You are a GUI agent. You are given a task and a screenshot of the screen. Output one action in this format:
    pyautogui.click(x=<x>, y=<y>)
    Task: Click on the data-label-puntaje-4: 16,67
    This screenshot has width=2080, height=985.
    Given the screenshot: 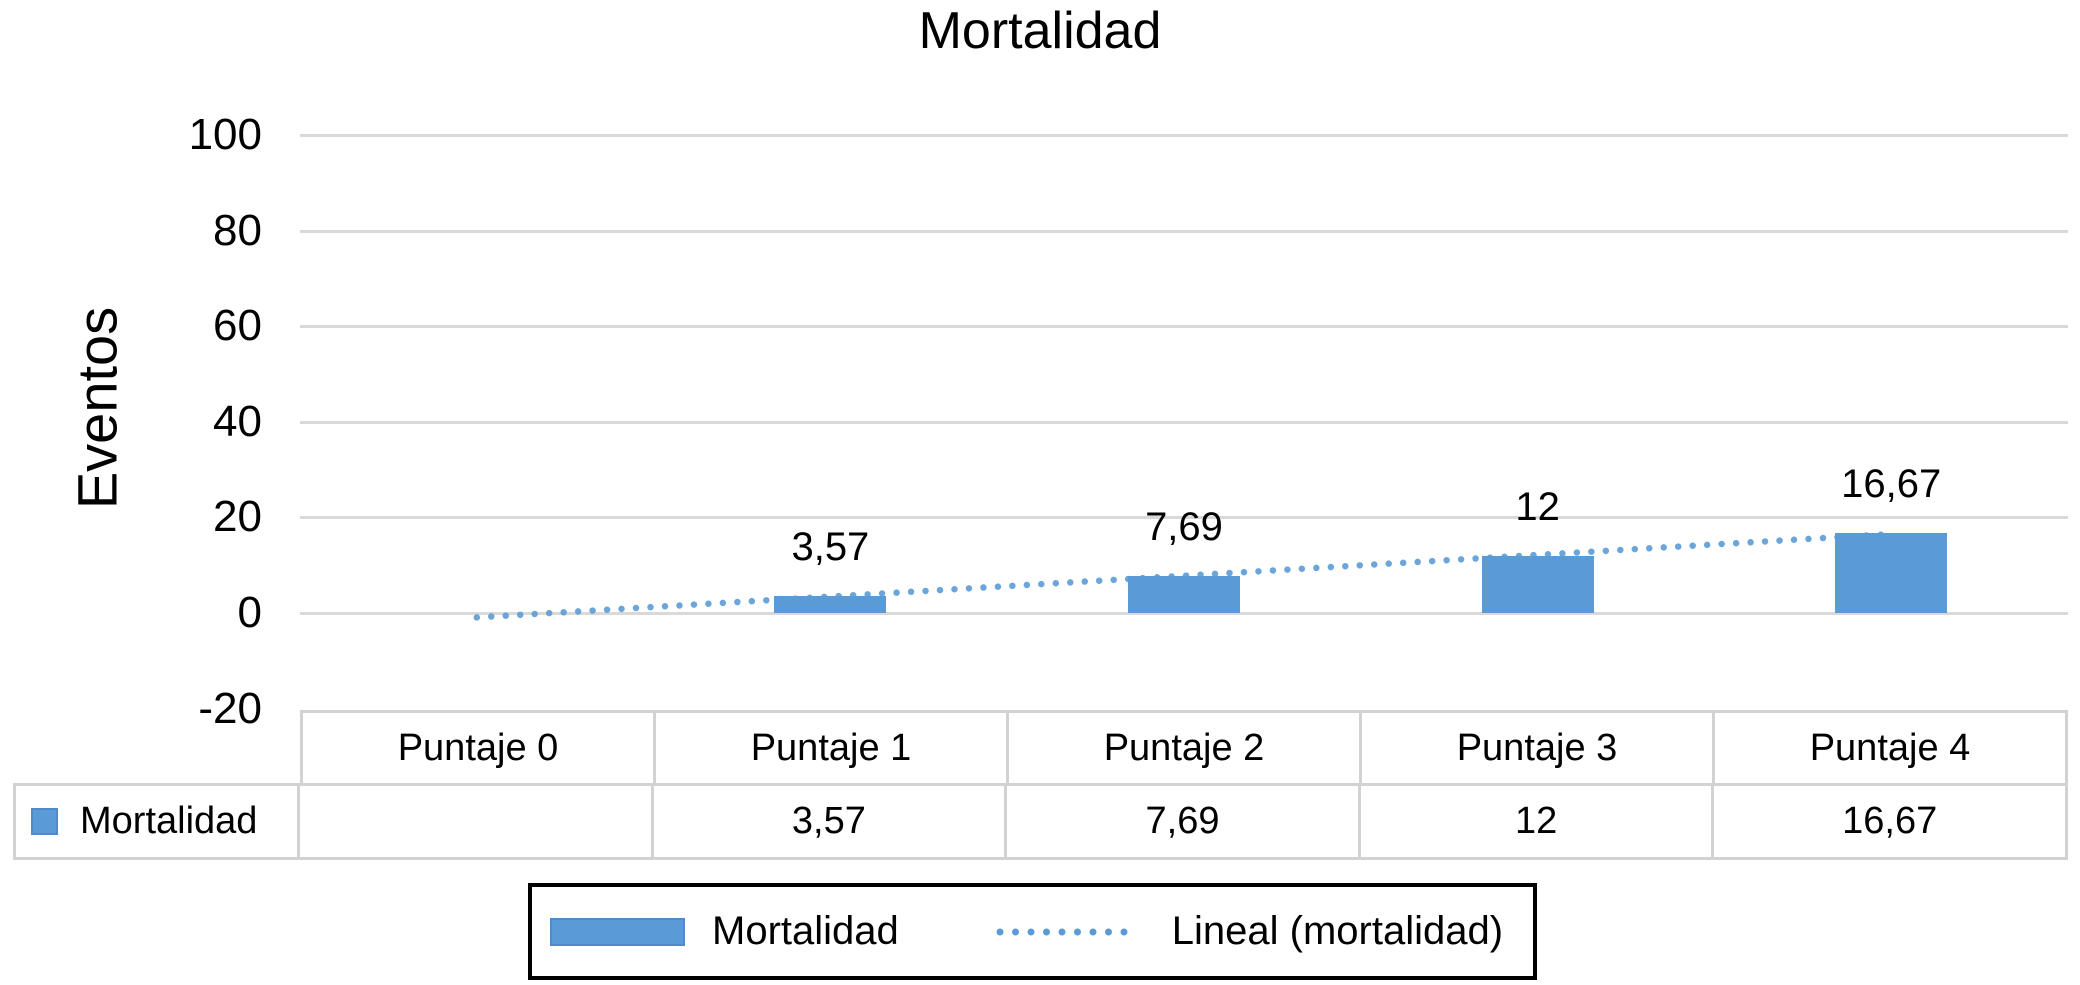 What is the action you would take?
    pyautogui.click(x=1891, y=484)
    